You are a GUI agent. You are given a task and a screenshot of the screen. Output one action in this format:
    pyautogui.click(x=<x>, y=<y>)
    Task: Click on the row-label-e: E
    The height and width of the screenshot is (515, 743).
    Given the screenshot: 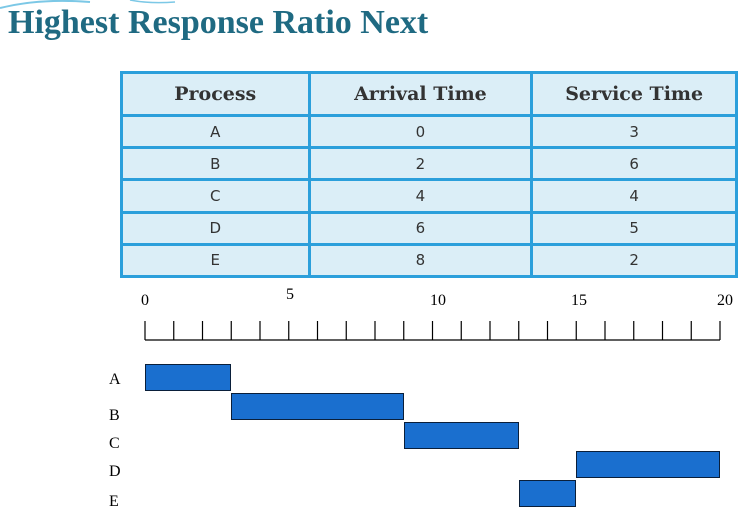 What is the action you would take?
    pyautogui.click(x=114, y=502)
    